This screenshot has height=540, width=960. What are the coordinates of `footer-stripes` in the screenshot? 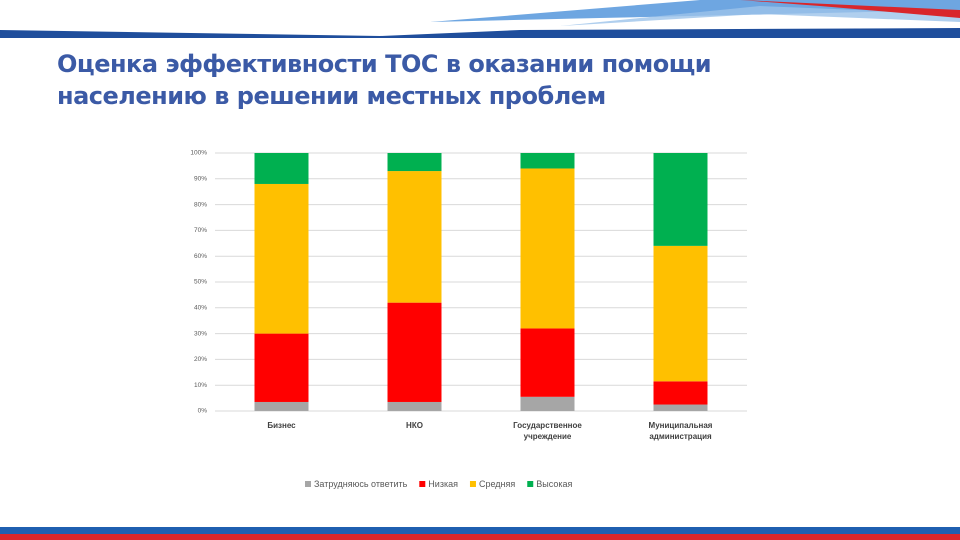 It's located at (480, 533).